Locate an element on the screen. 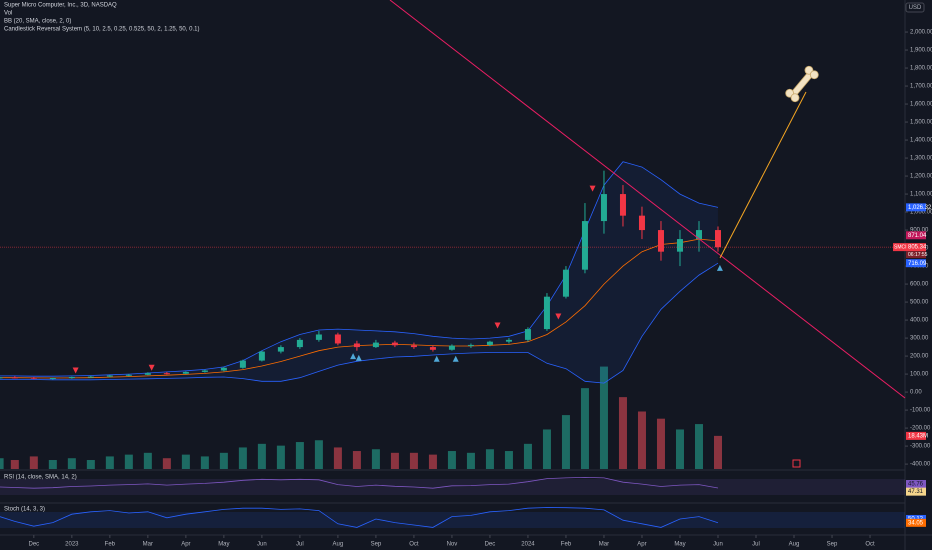 The image size is (932, 550). indicator-label: Vol is located at coordinates (8, 14).